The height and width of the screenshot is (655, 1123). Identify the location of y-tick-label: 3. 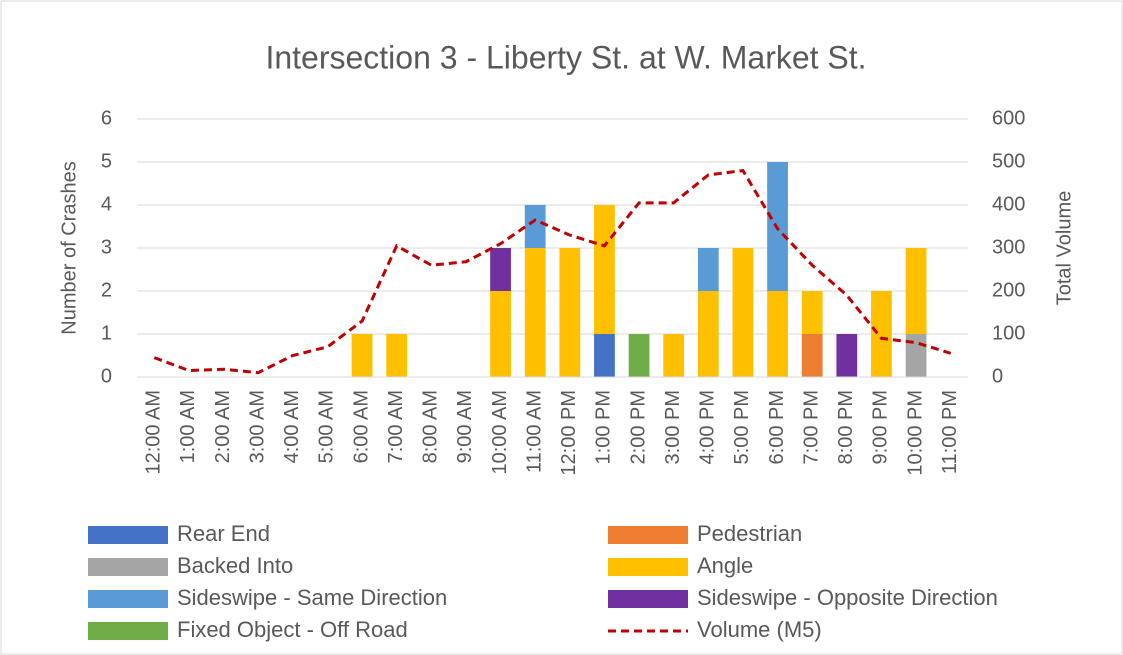
(106, 247).